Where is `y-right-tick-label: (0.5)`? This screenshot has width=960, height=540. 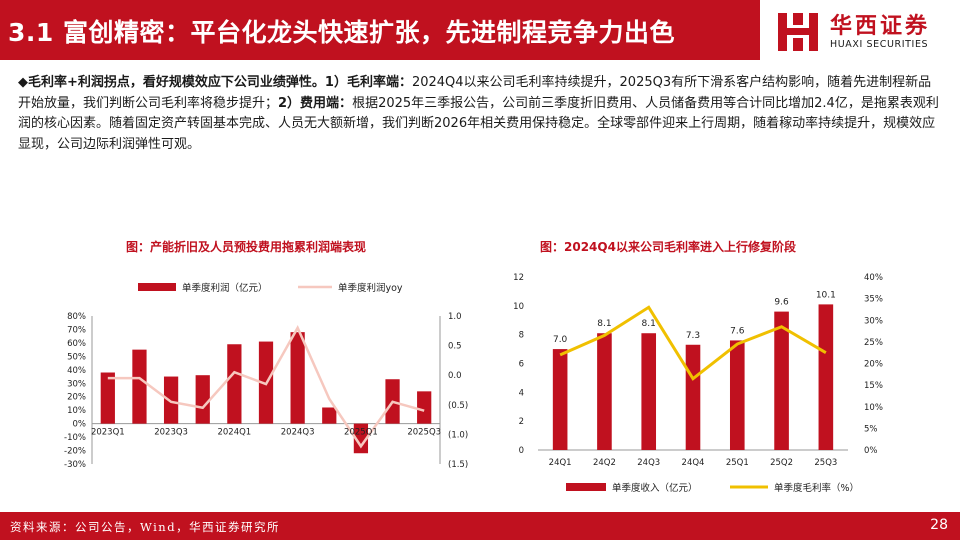 y-right-tick-label: (0.5) is located at coordinates (458, 406).